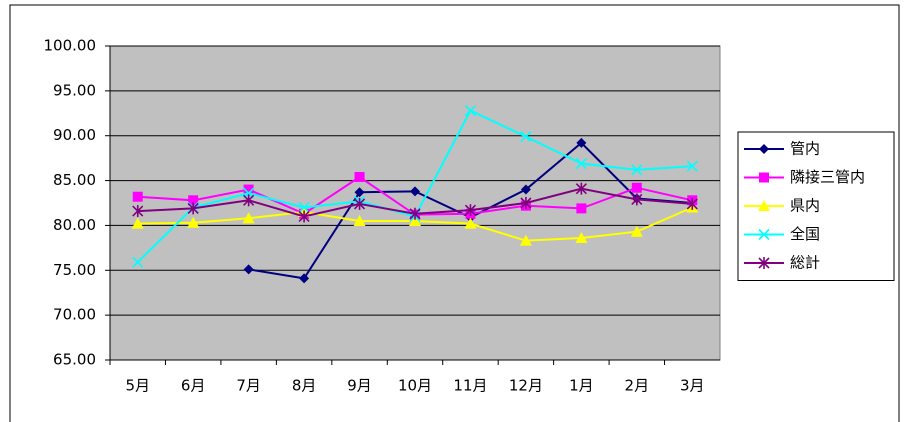  Describe the element at coordinates (304, 386) in the screenshot. I see `x-tick-label: 8月` at that location.